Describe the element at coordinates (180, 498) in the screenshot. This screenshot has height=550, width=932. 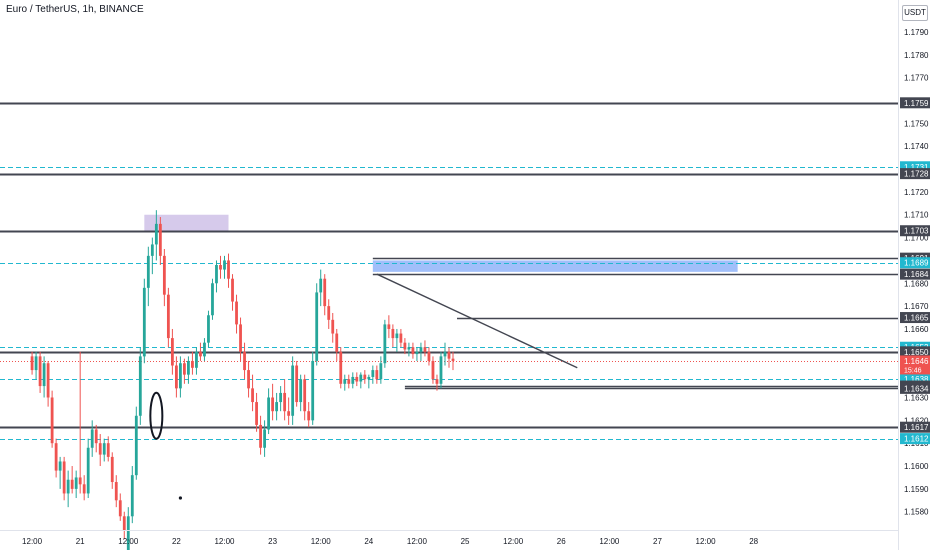
I see `dot-annotation` at that location.